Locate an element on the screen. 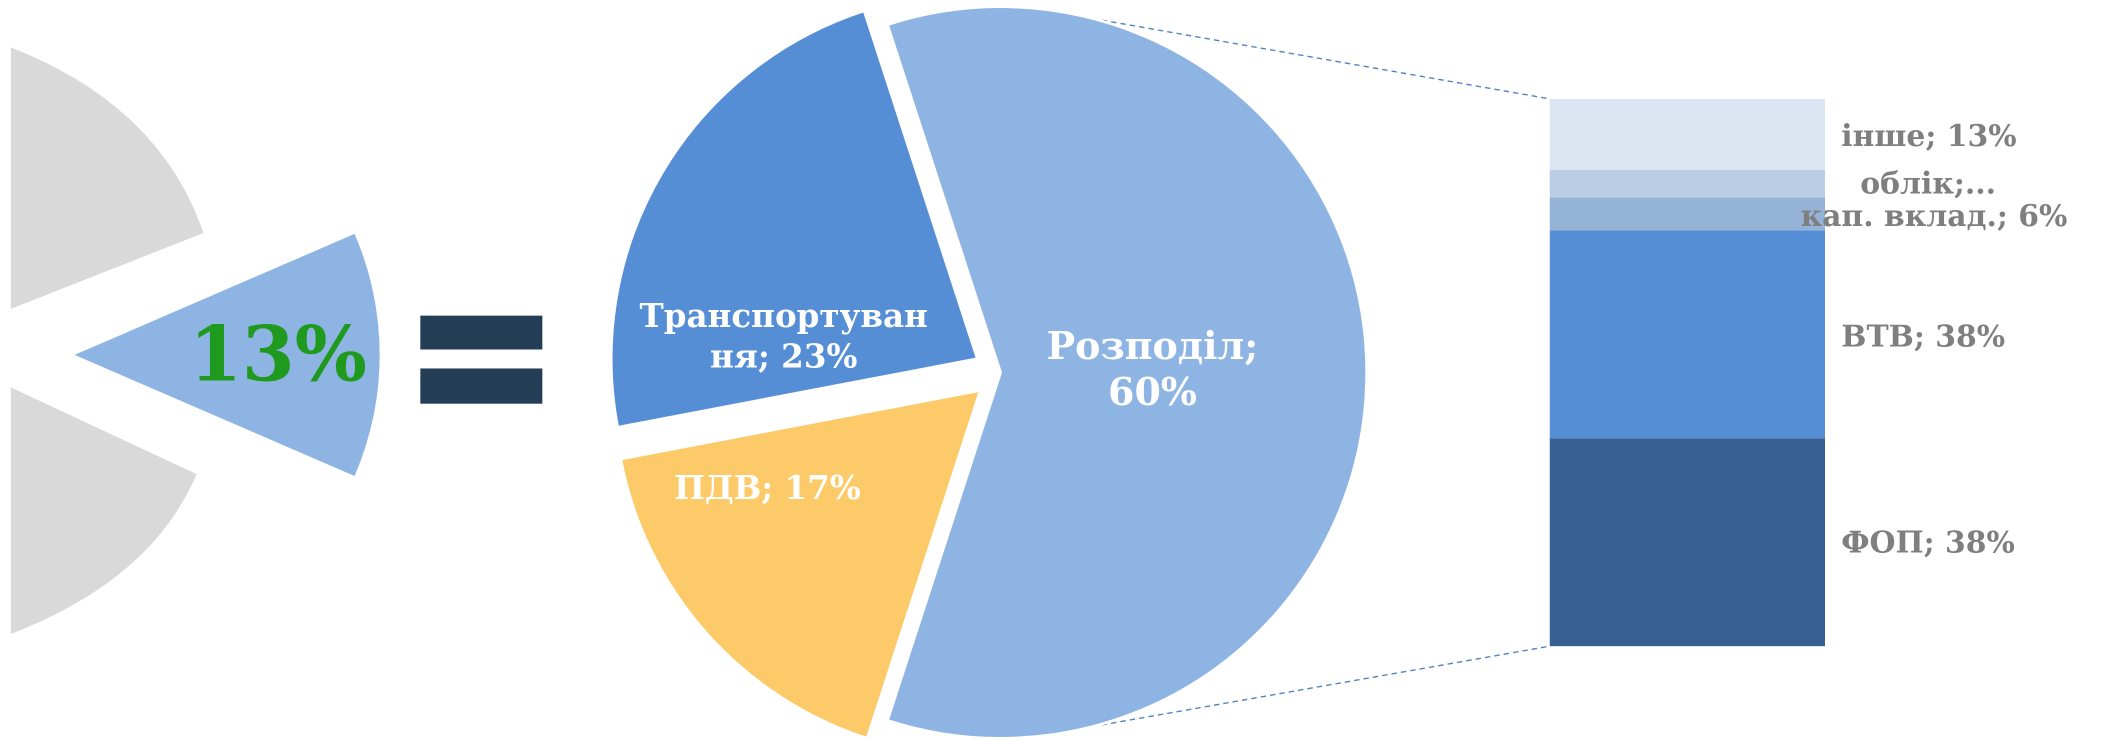 The width and height of the screenshot is (2126, 741). slice-label: ПДВ; 17% is located at coordinates (767, 487).